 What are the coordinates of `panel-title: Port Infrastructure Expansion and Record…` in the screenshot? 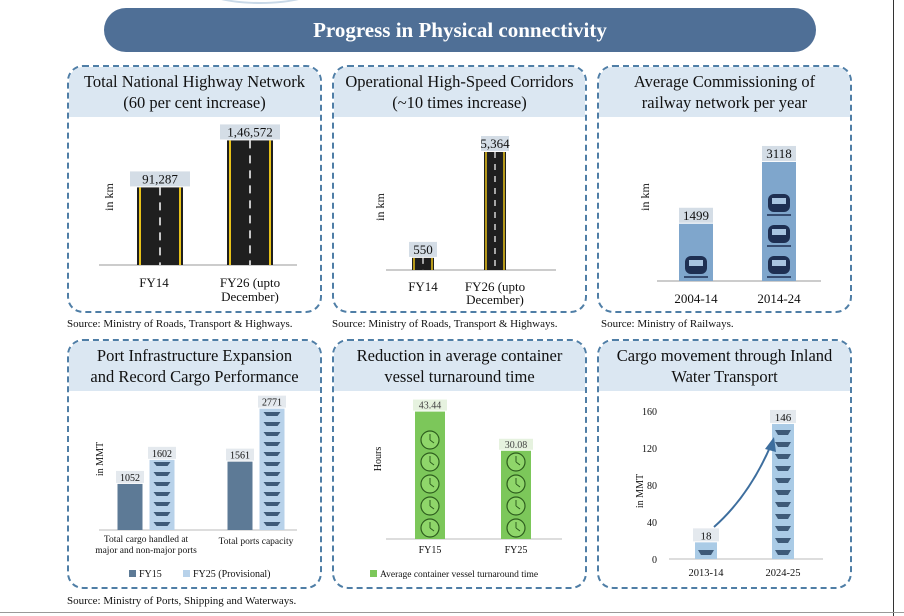 It's located at (194, 366).